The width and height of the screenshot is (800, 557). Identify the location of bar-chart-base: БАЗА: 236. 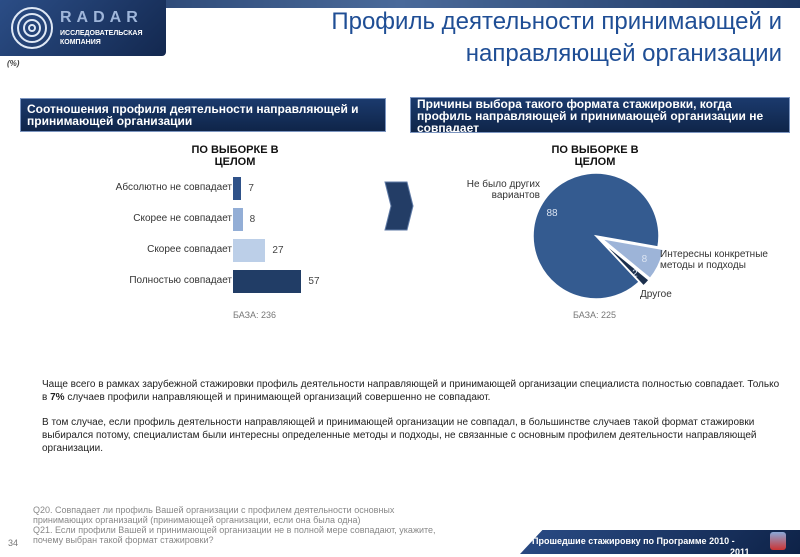
(255, 315).